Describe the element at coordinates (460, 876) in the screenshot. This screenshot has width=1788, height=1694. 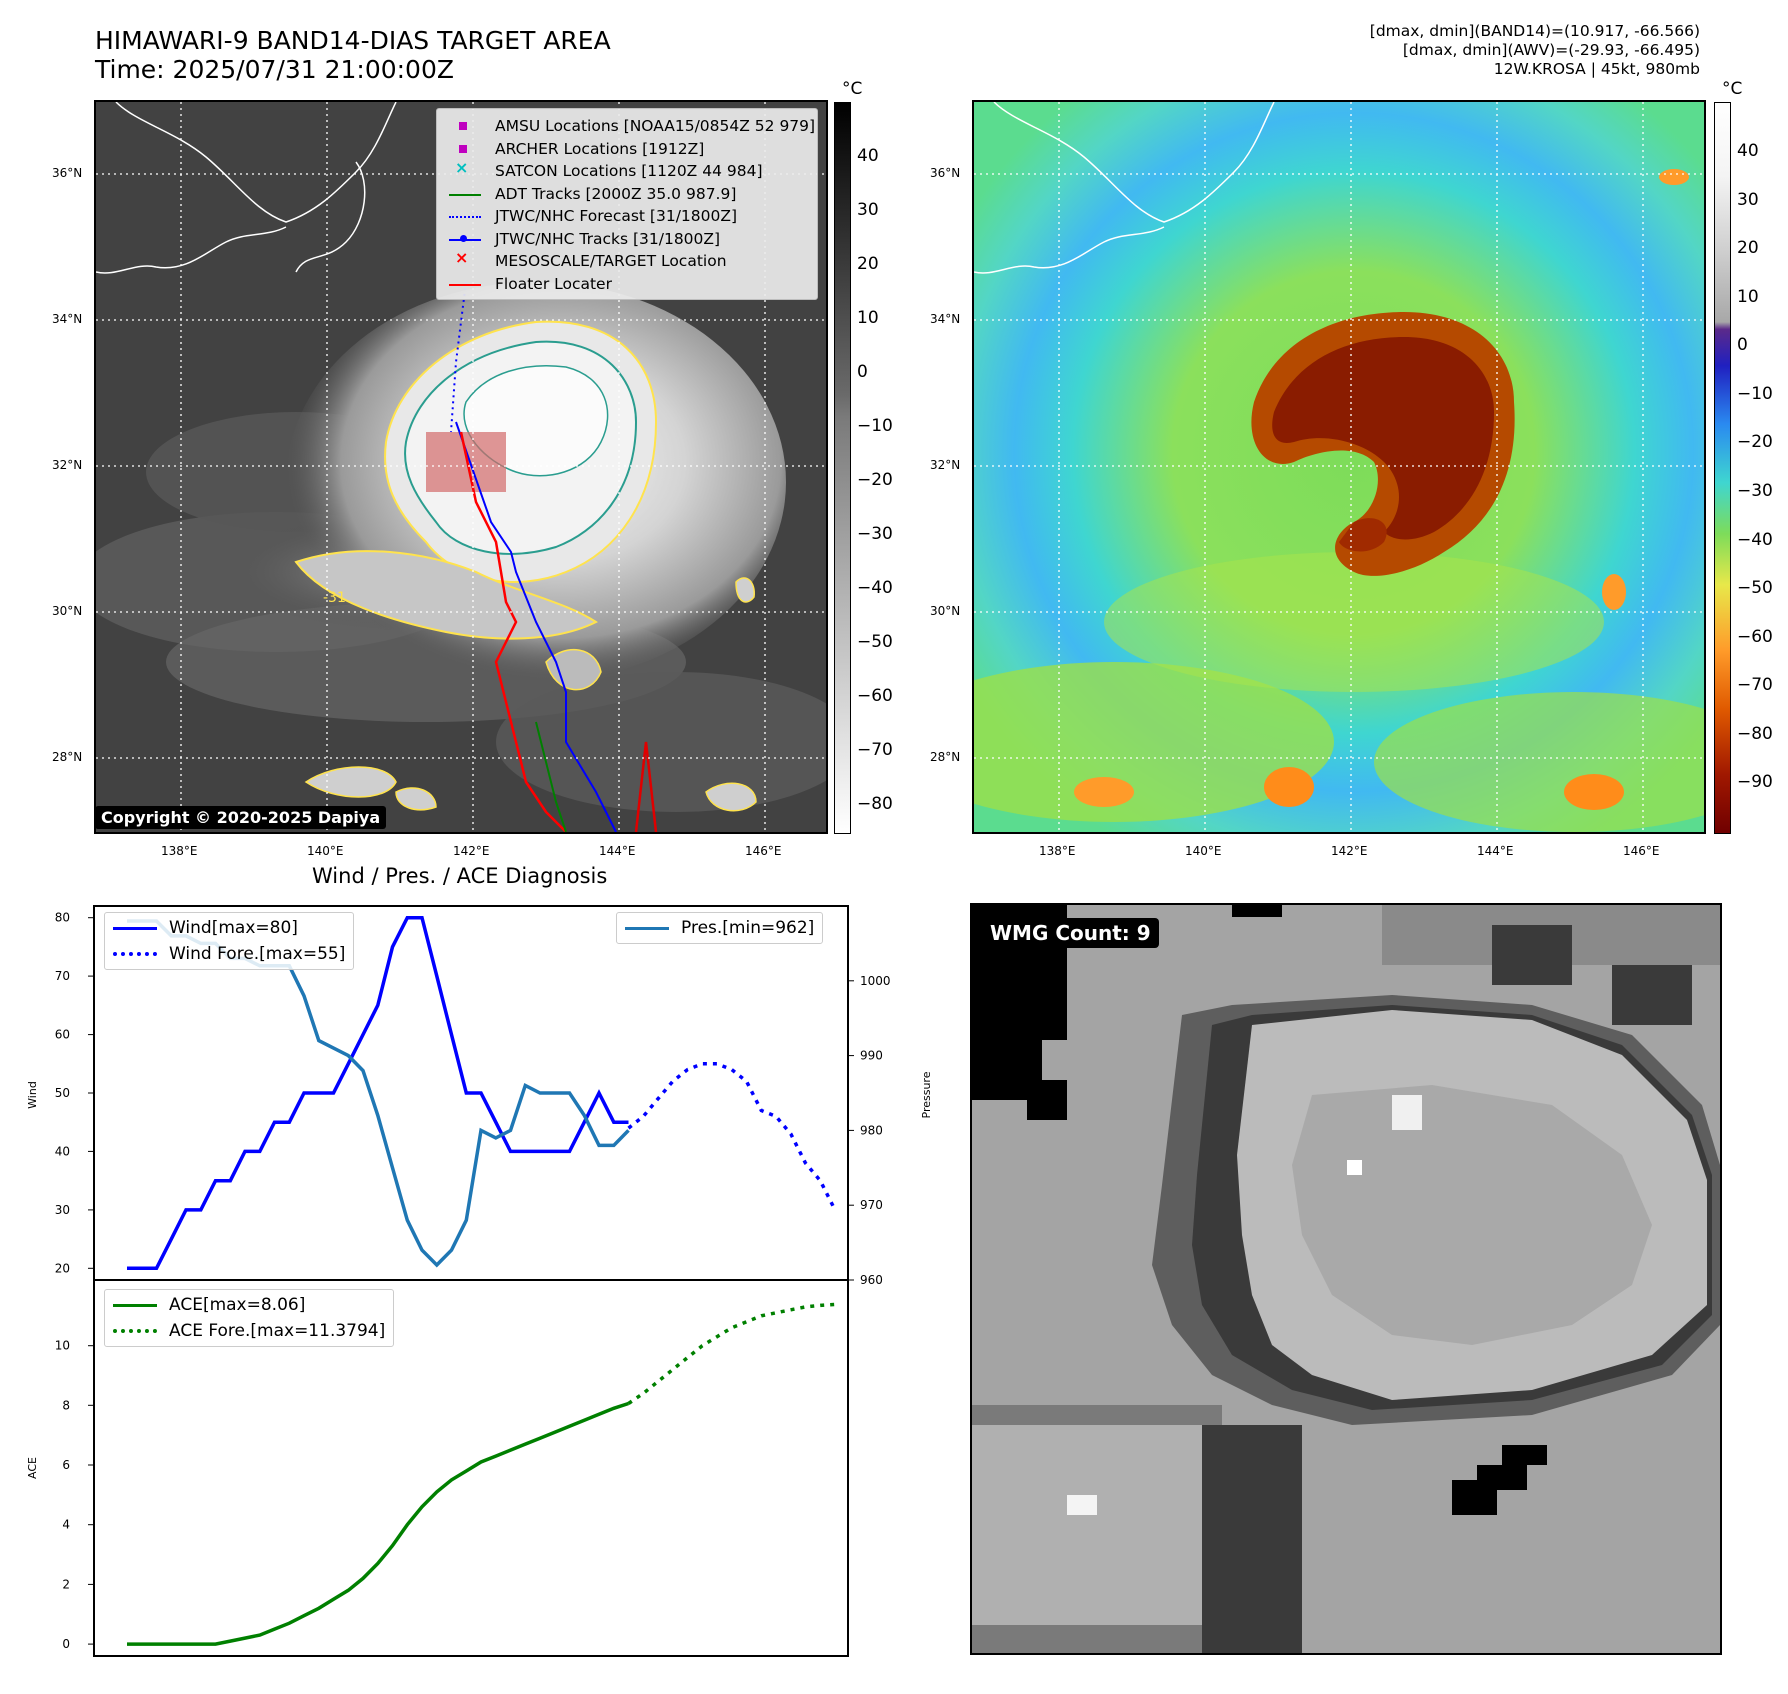
I see `diagnosis-title: Wind / Pres. / ACE Diagnosis` at that location.